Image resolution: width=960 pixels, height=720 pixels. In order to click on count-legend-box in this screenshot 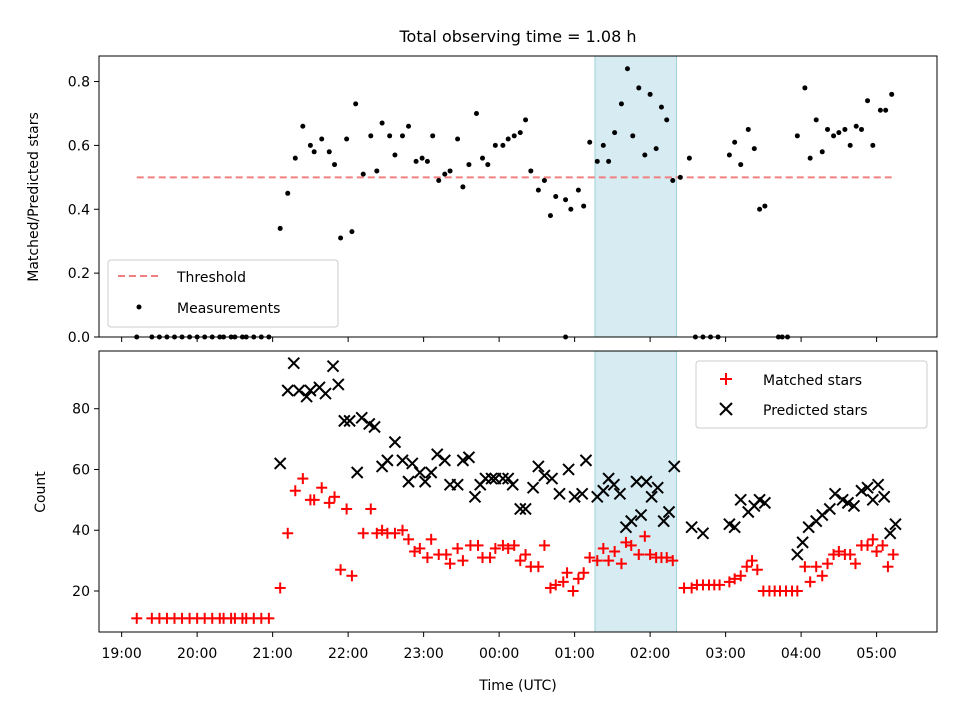, I will do `click(811, 394)`.